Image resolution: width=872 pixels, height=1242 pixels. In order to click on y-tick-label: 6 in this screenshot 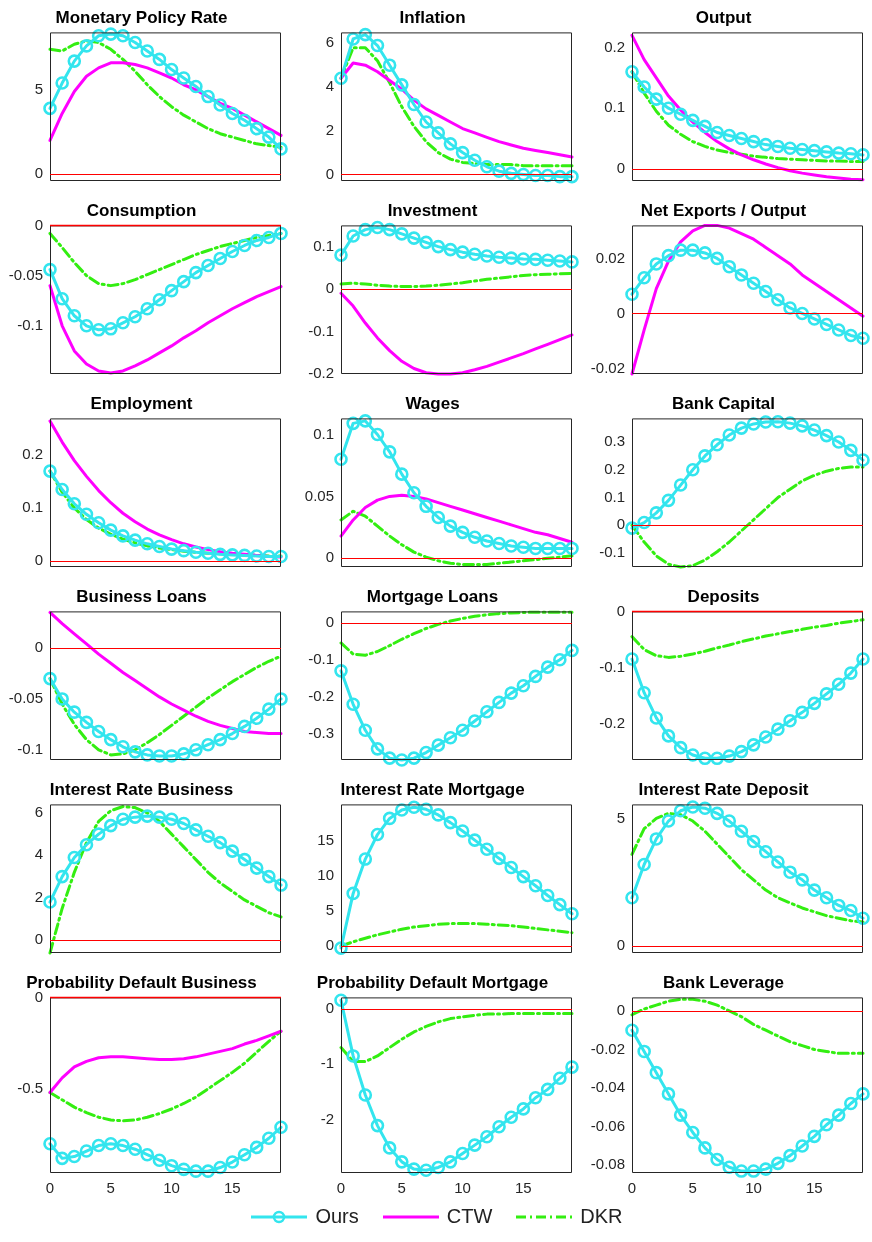, I will do `click(38, 812)`.